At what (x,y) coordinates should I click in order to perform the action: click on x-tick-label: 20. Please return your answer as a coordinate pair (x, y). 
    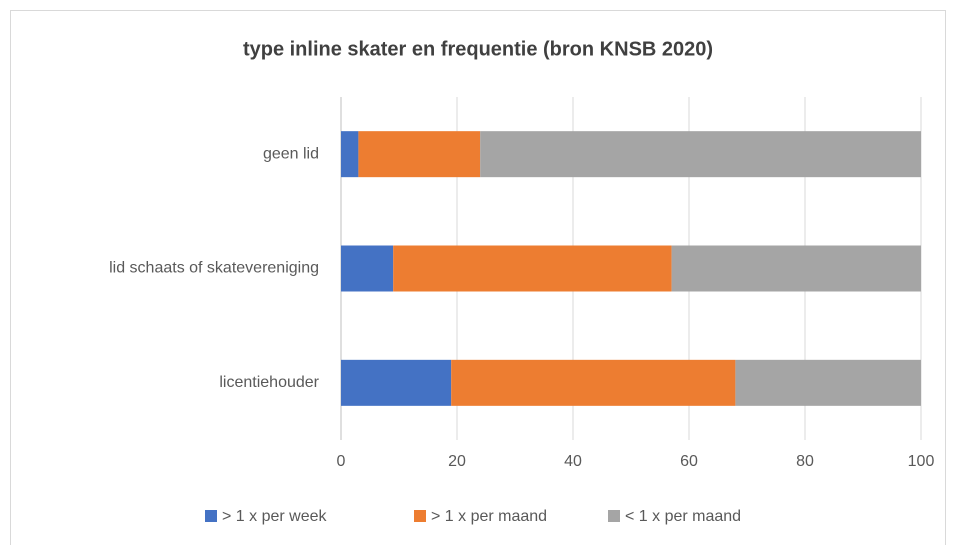
    Looking at the image, I should click on (457, 461).